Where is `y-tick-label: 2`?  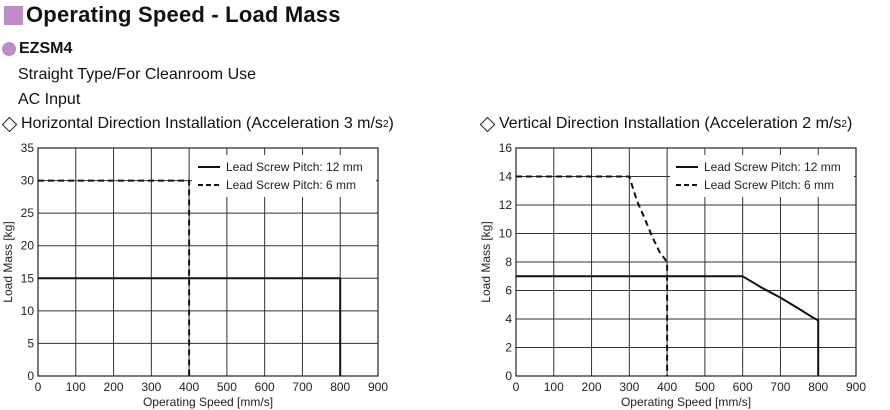 y-tick-label: 2 is located at coordinates (508, 348).